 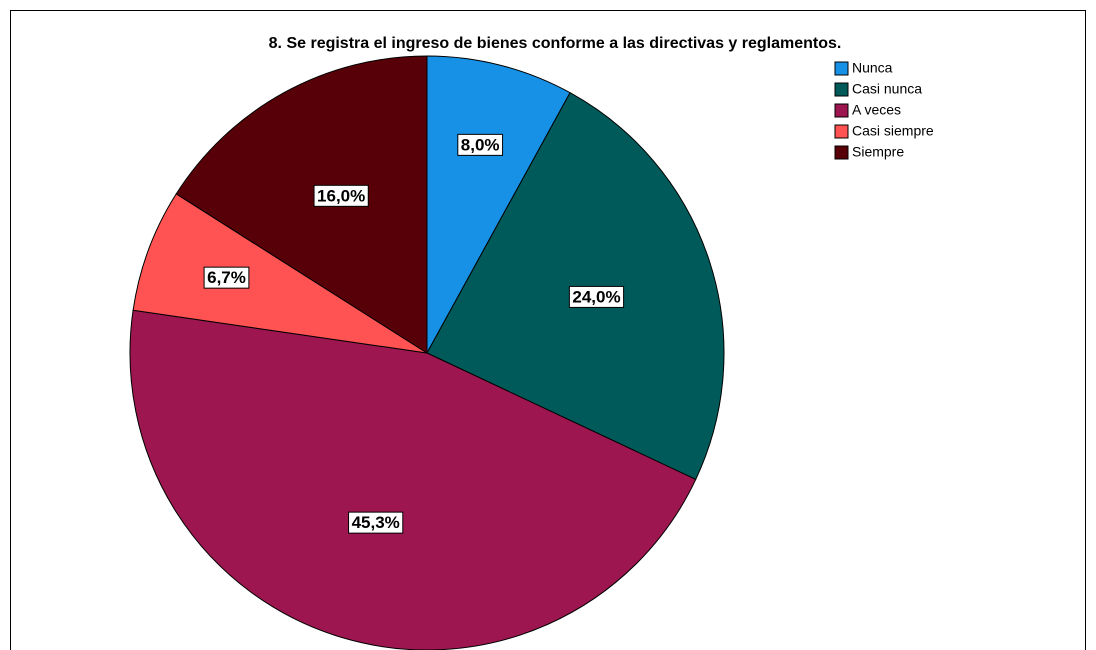 I want to click on data-label: 6,7%, so click(x=226, y=277).